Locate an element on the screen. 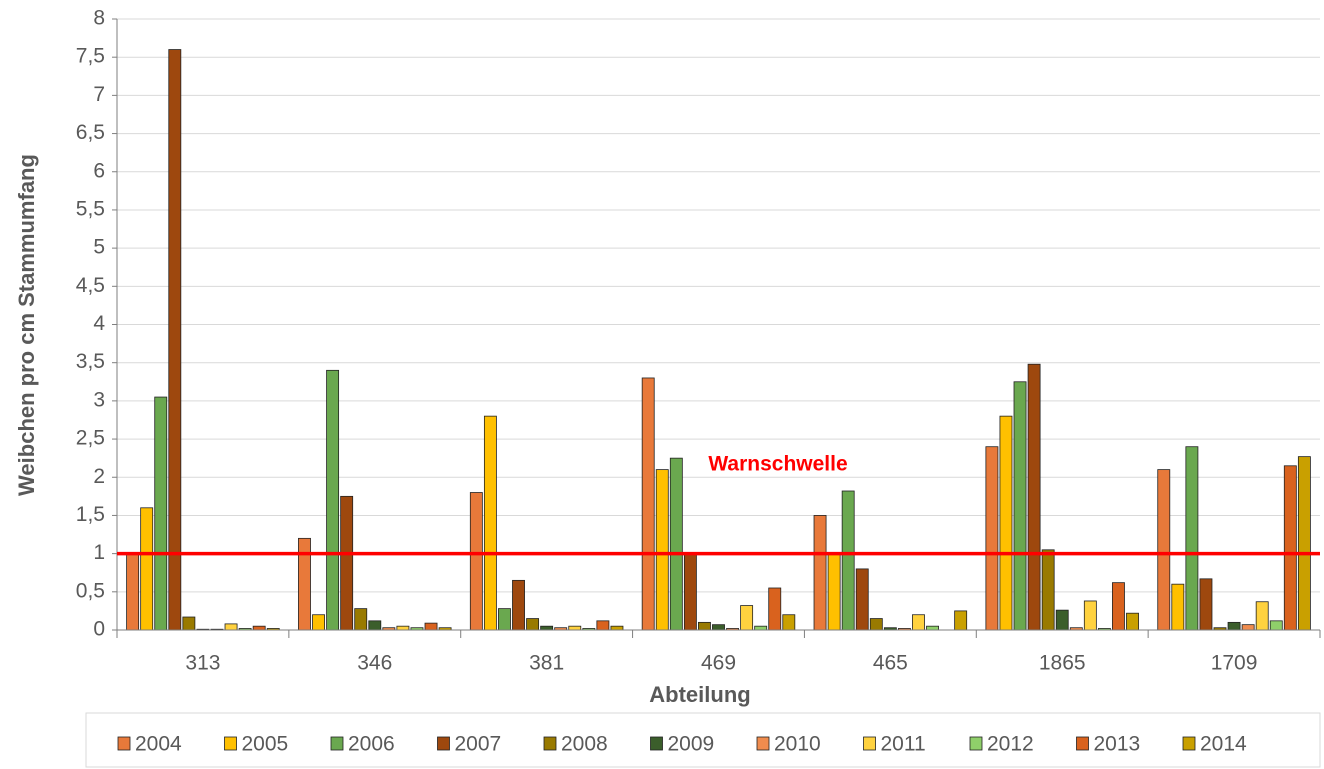 The image size is (1324, 769). y-tick-label: 4,5 is located at coordinates (90, 285).